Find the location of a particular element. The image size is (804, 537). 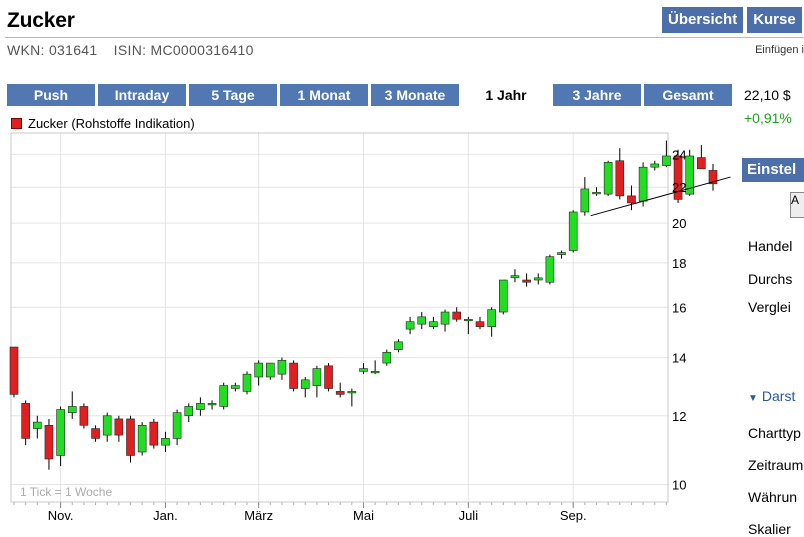

insert-link: Einfügen i is located at coordinates (779, 50).